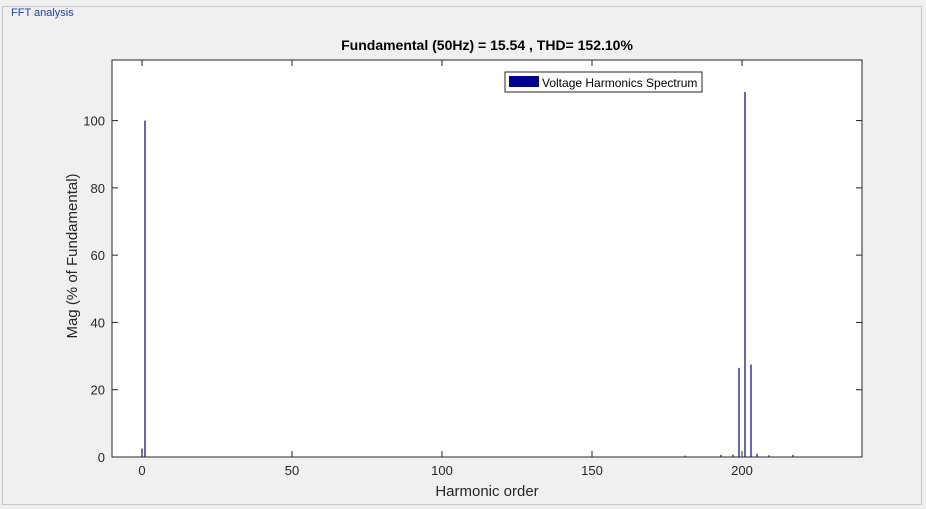 Image resolution: width=926 pixels, height=509 pixels. I want to click on y-tick-label: 60, so click(98, 255).